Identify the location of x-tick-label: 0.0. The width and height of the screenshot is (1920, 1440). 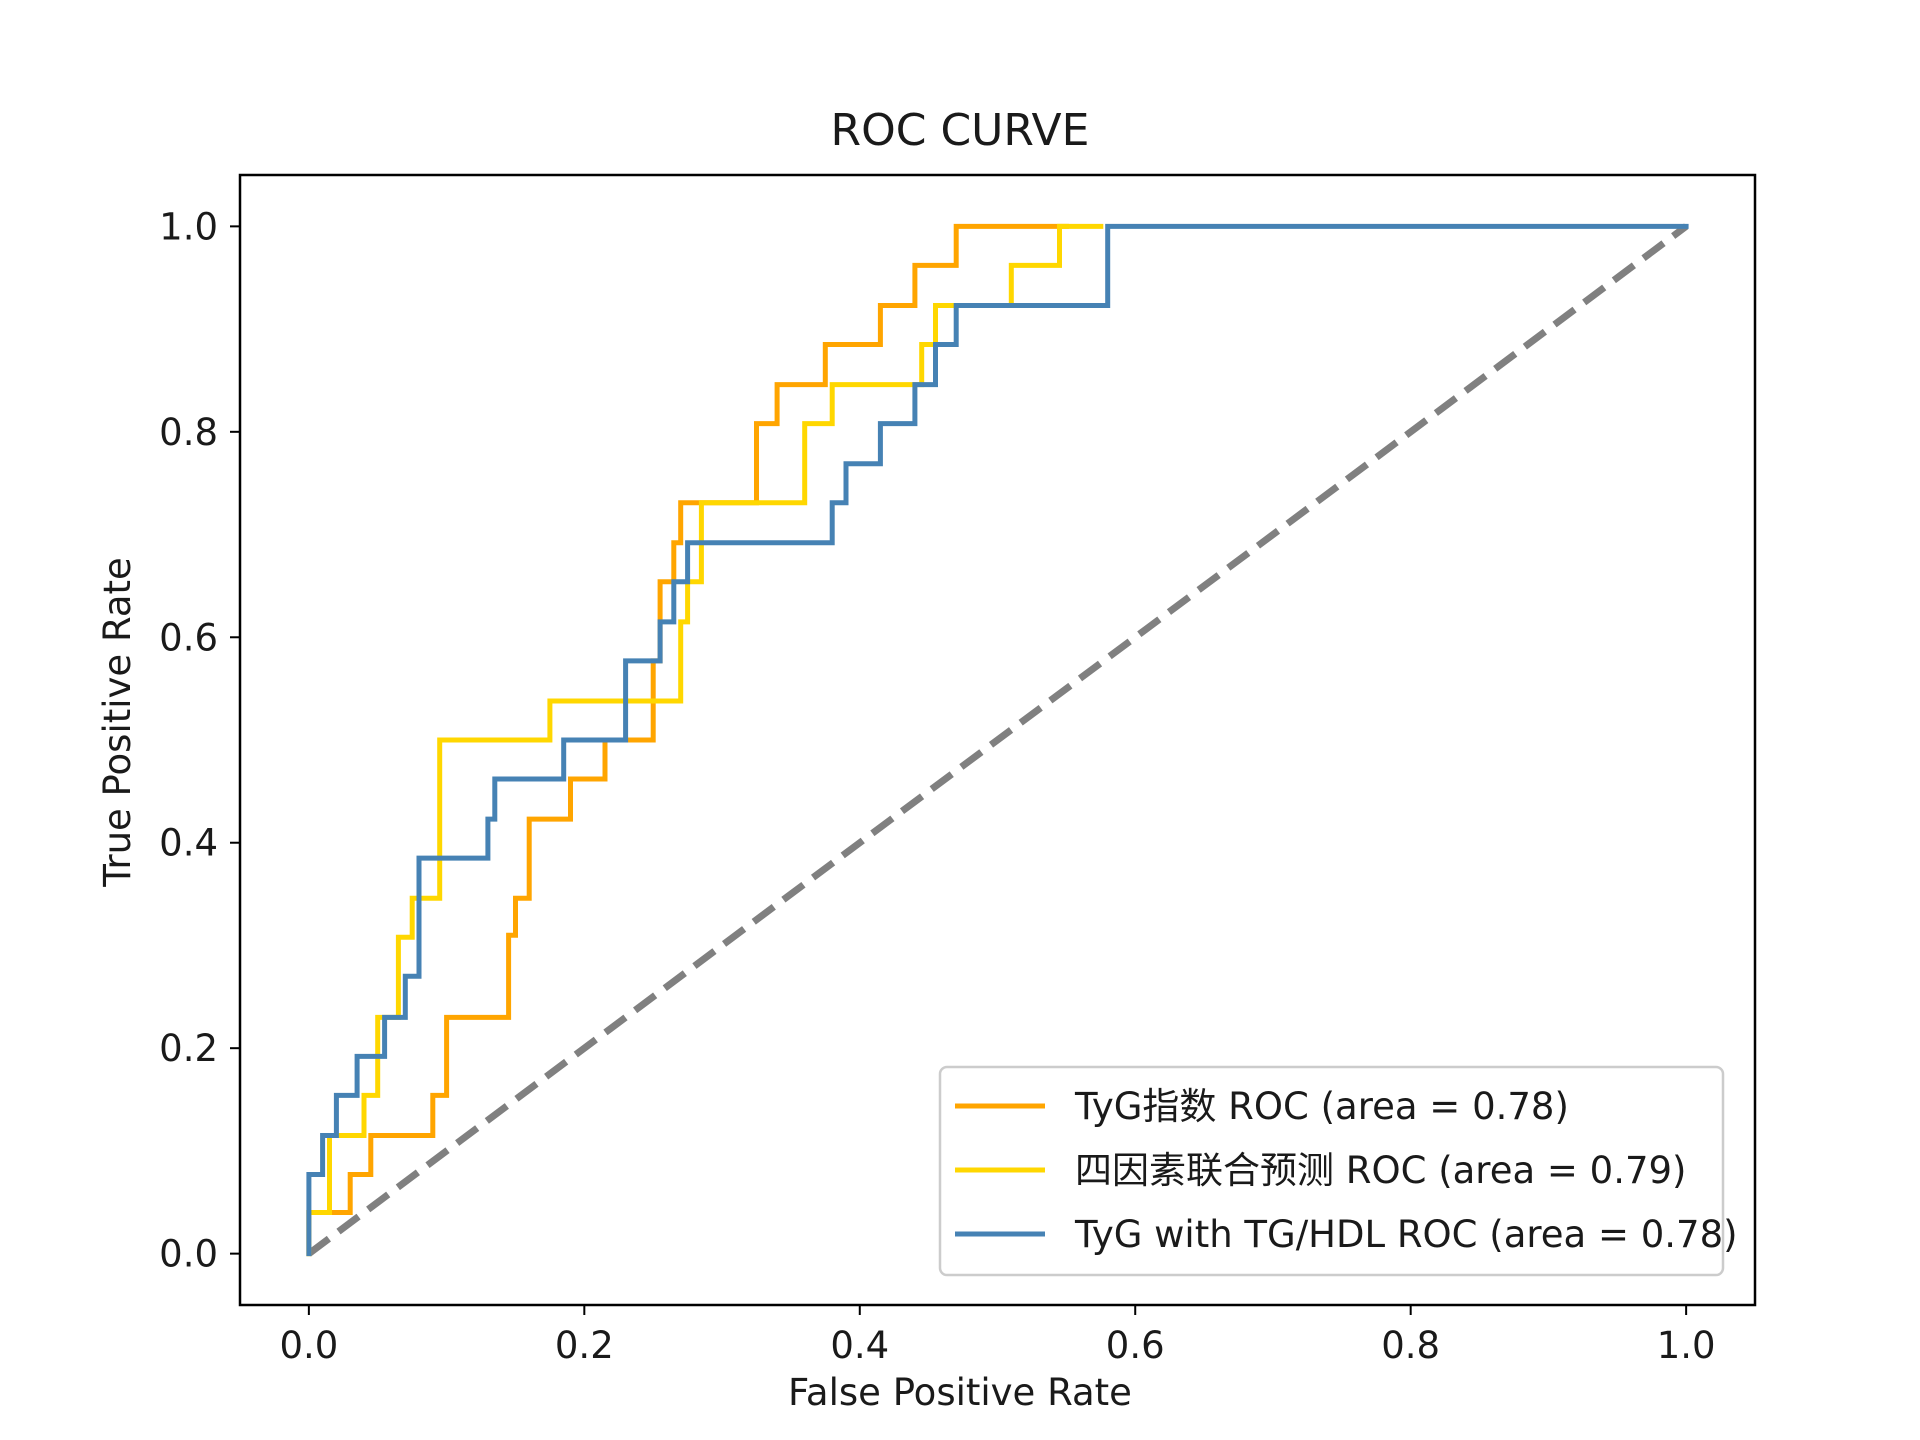
(308, 1345).